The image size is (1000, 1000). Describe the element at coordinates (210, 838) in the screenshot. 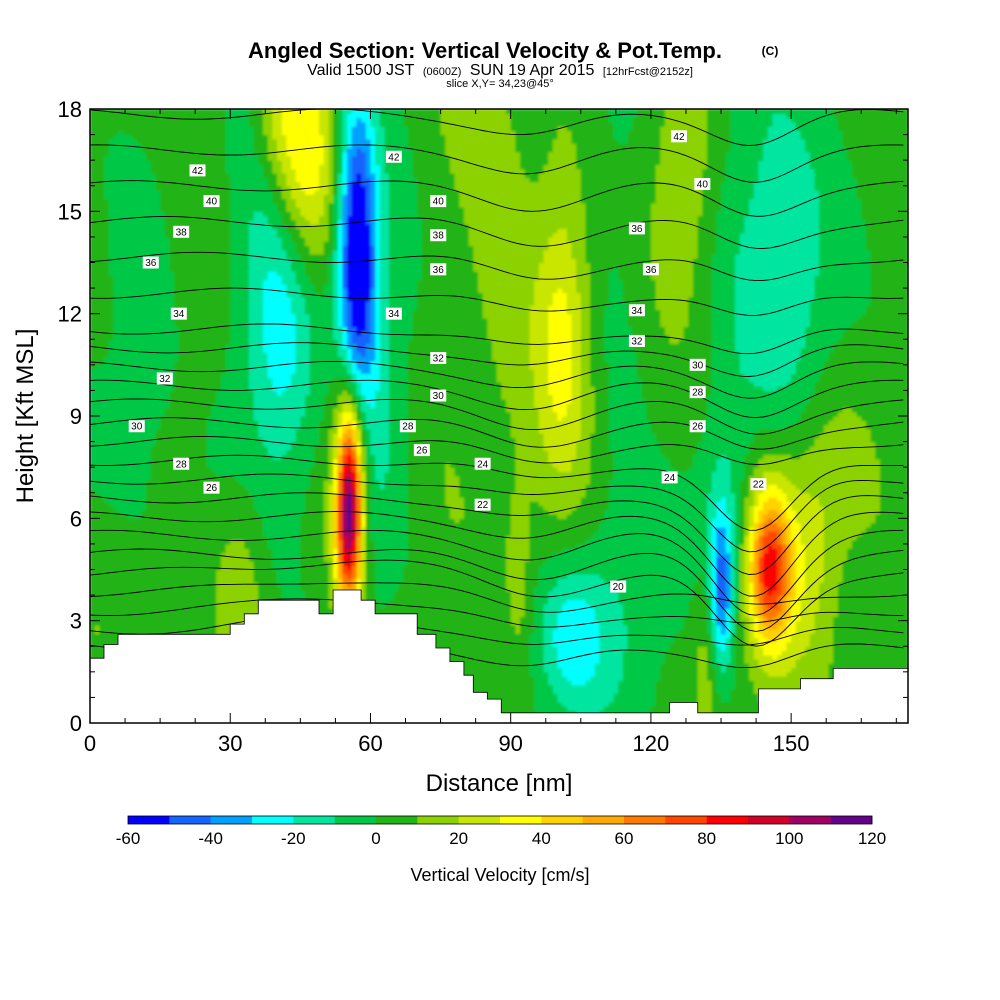

I see `colorbar-tick-label: -40` at that location.